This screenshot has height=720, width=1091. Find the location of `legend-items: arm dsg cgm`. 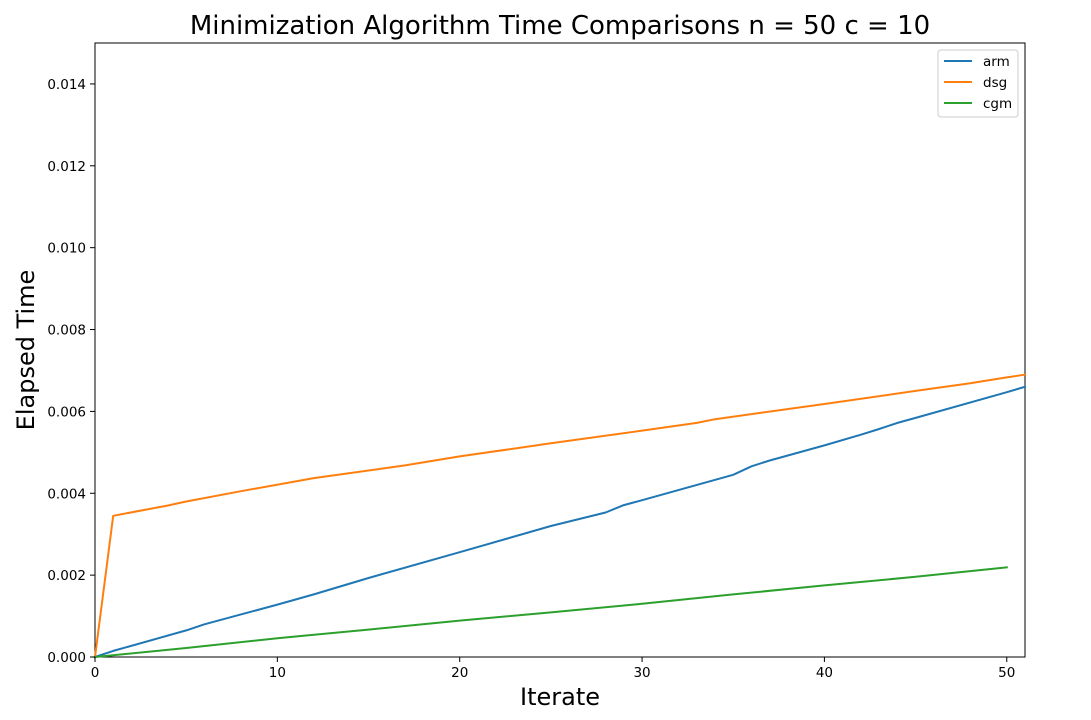

legend-items: arm dsg cgm is located at coordinates (978, 83).